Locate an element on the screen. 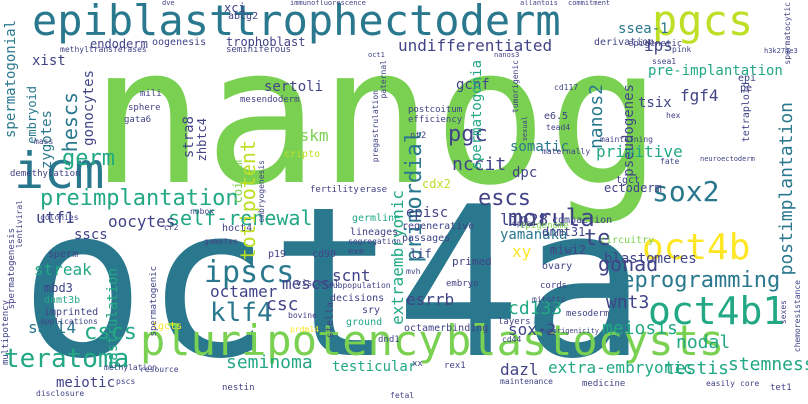 The image size is (808, 404). word-dppa4: dppa4 is located at coordinates (524, 223).